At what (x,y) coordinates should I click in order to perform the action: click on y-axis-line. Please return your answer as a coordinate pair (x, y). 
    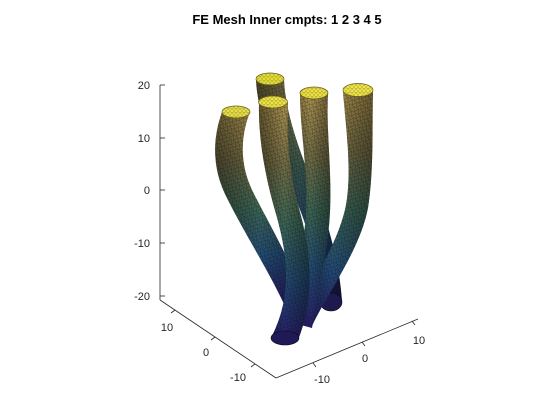
    Looking at the image, I should click on (218, 339).